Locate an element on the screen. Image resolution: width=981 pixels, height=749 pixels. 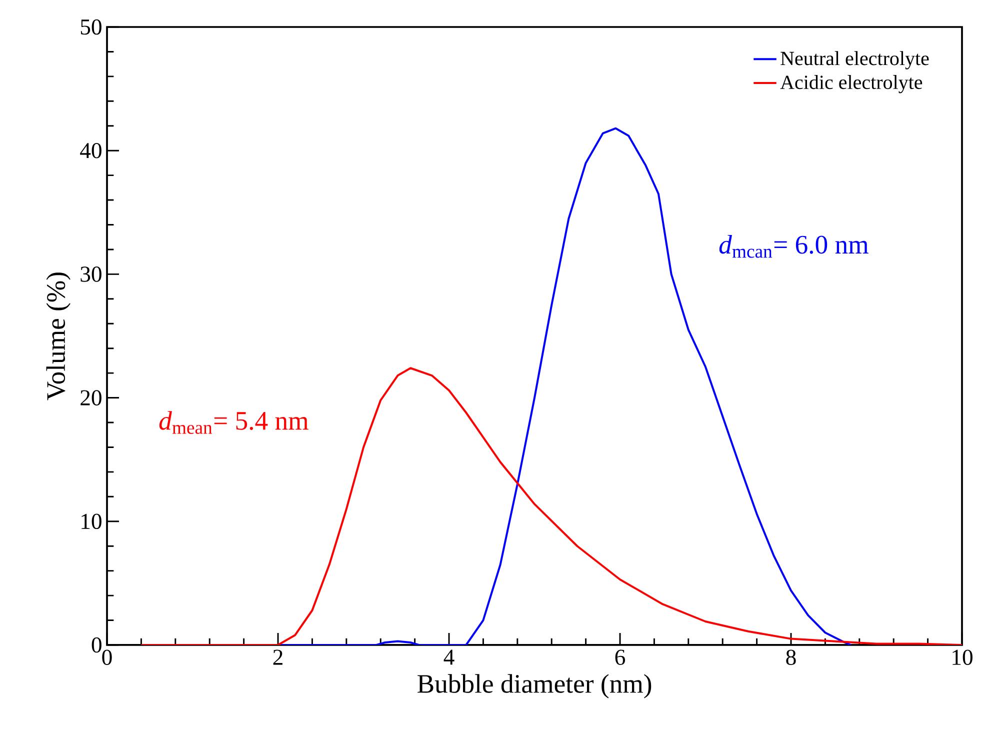
x-tick-label: 2 is located at coordinates (277, 657).